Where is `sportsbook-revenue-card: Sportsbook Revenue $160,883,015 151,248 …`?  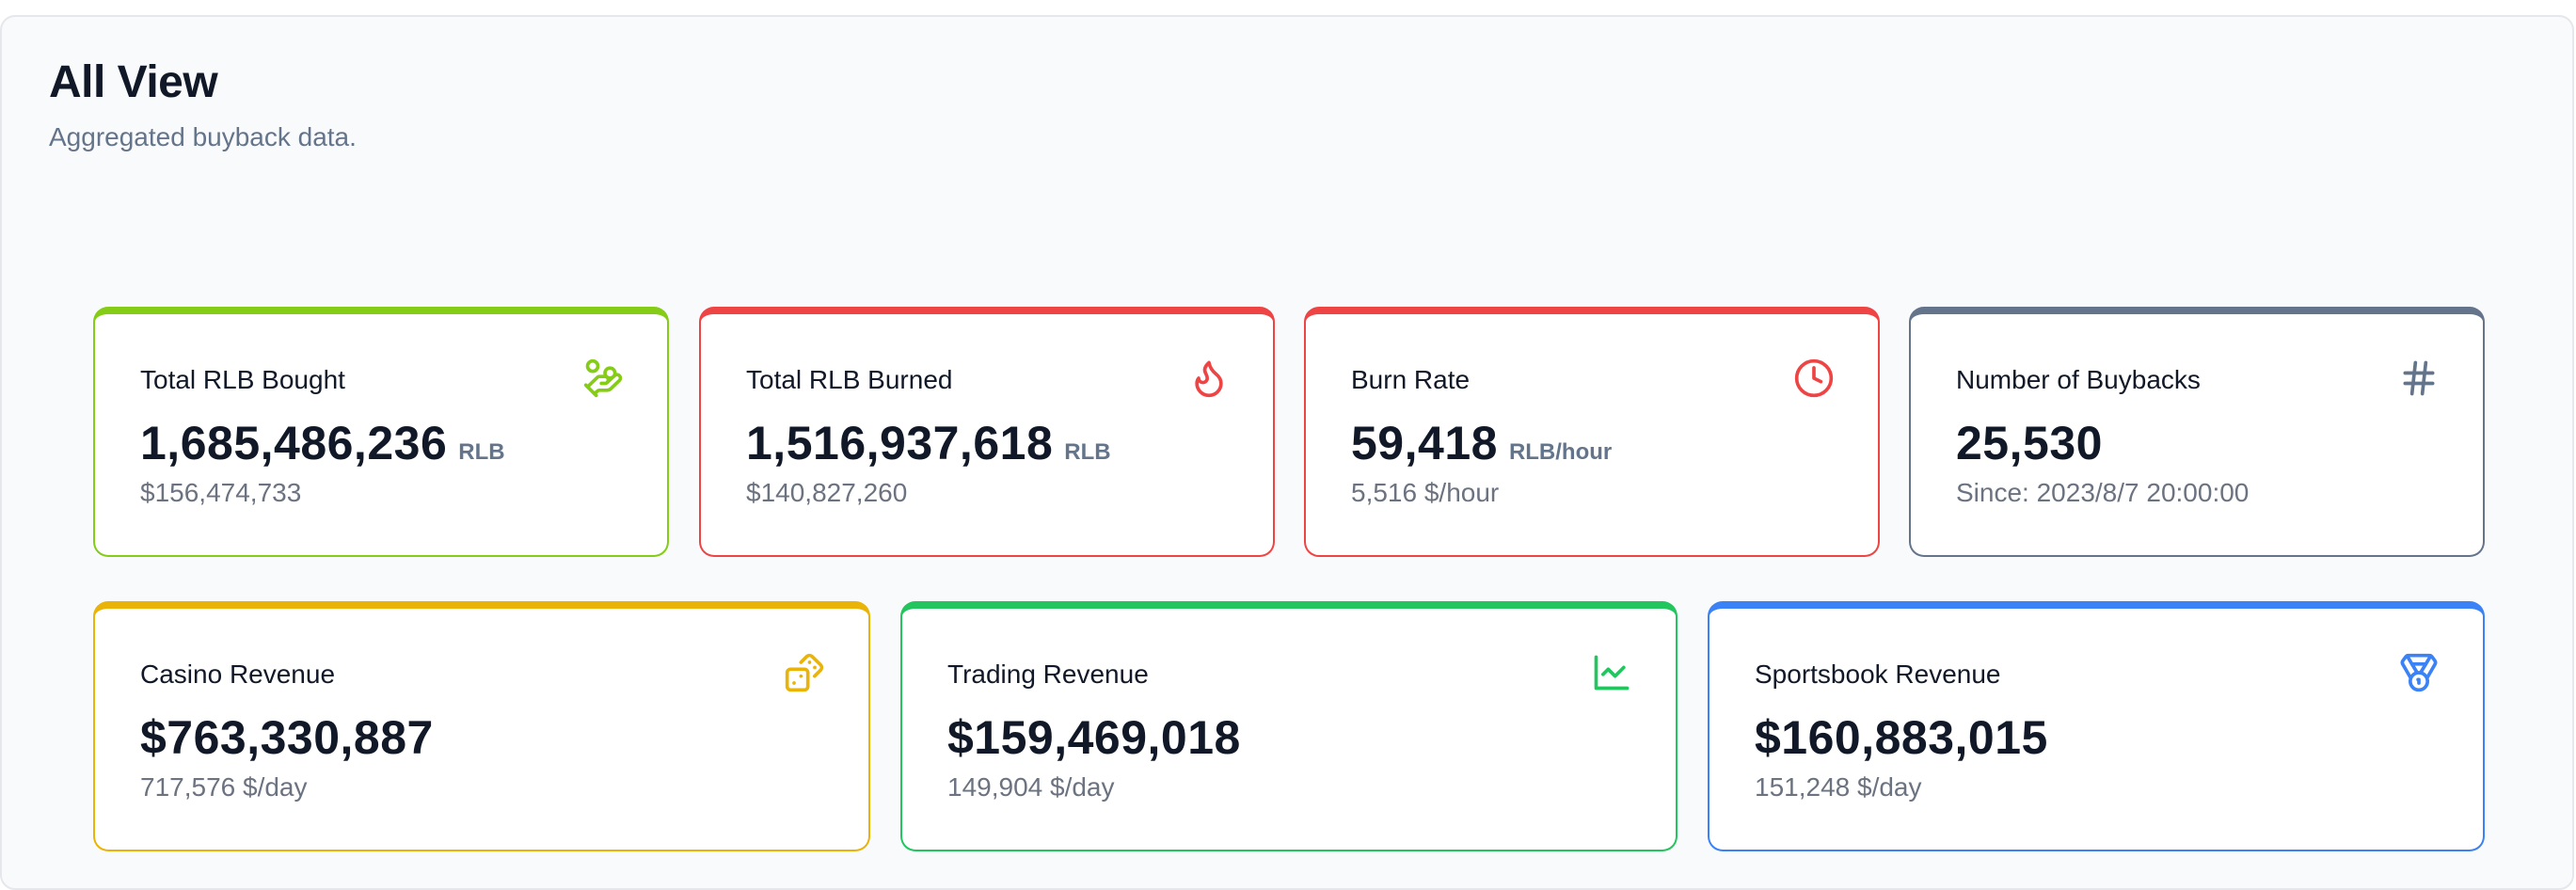 sportsbook-revenue-card: Sportsbook Revenue $160,883,015 151,248 … is located at coordinates (2096, 726).